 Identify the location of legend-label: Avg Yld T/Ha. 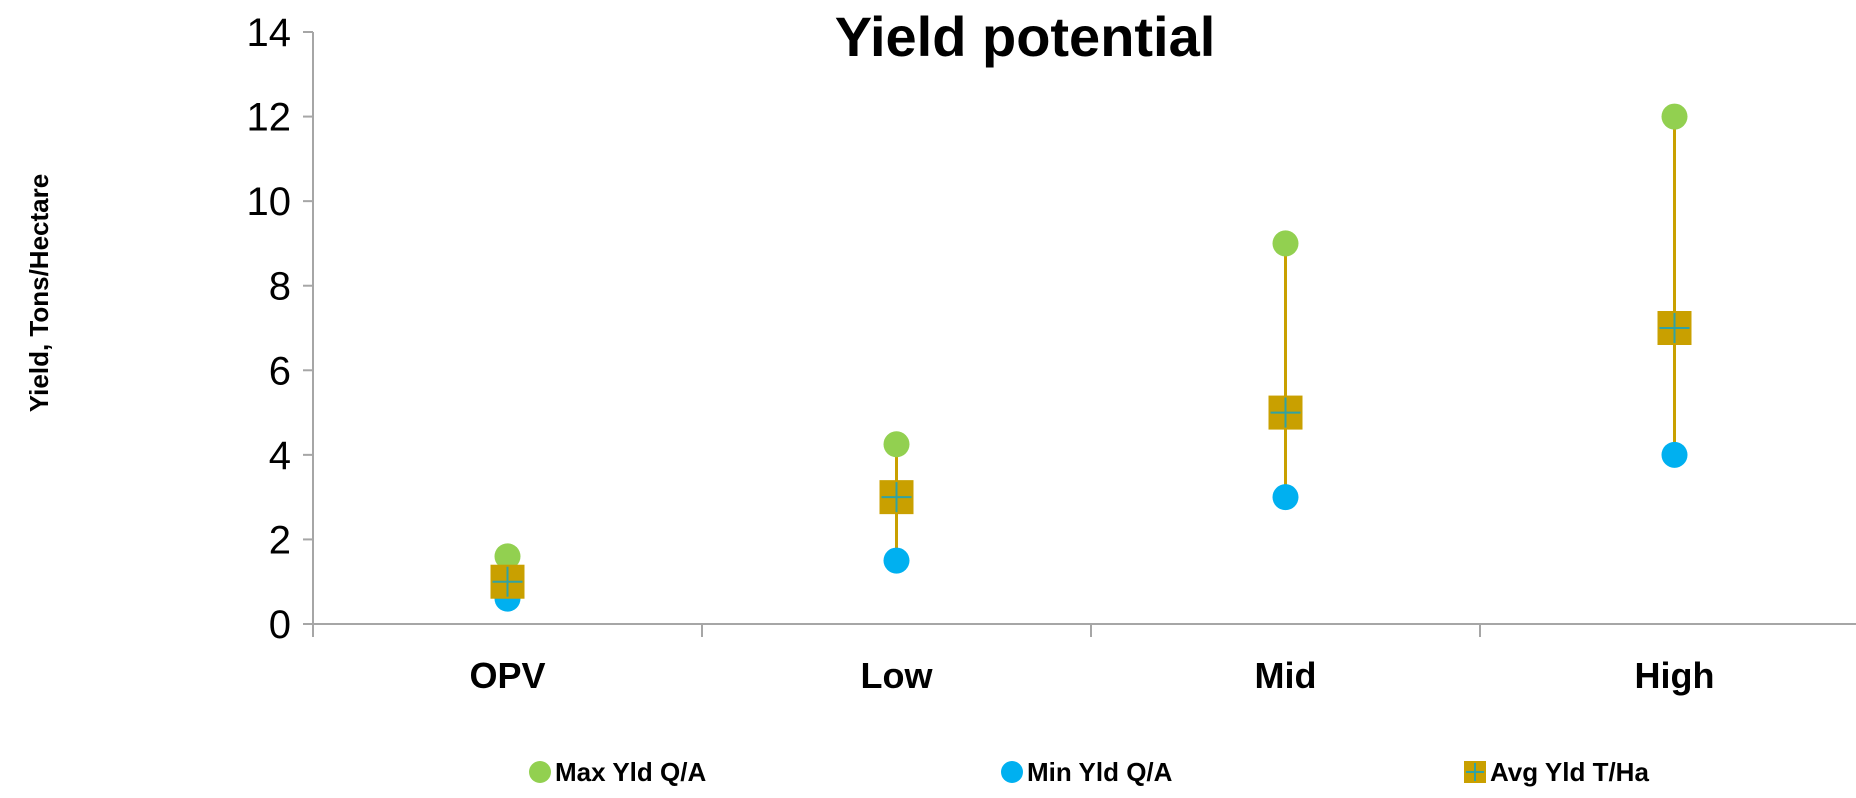
(1569, 772).